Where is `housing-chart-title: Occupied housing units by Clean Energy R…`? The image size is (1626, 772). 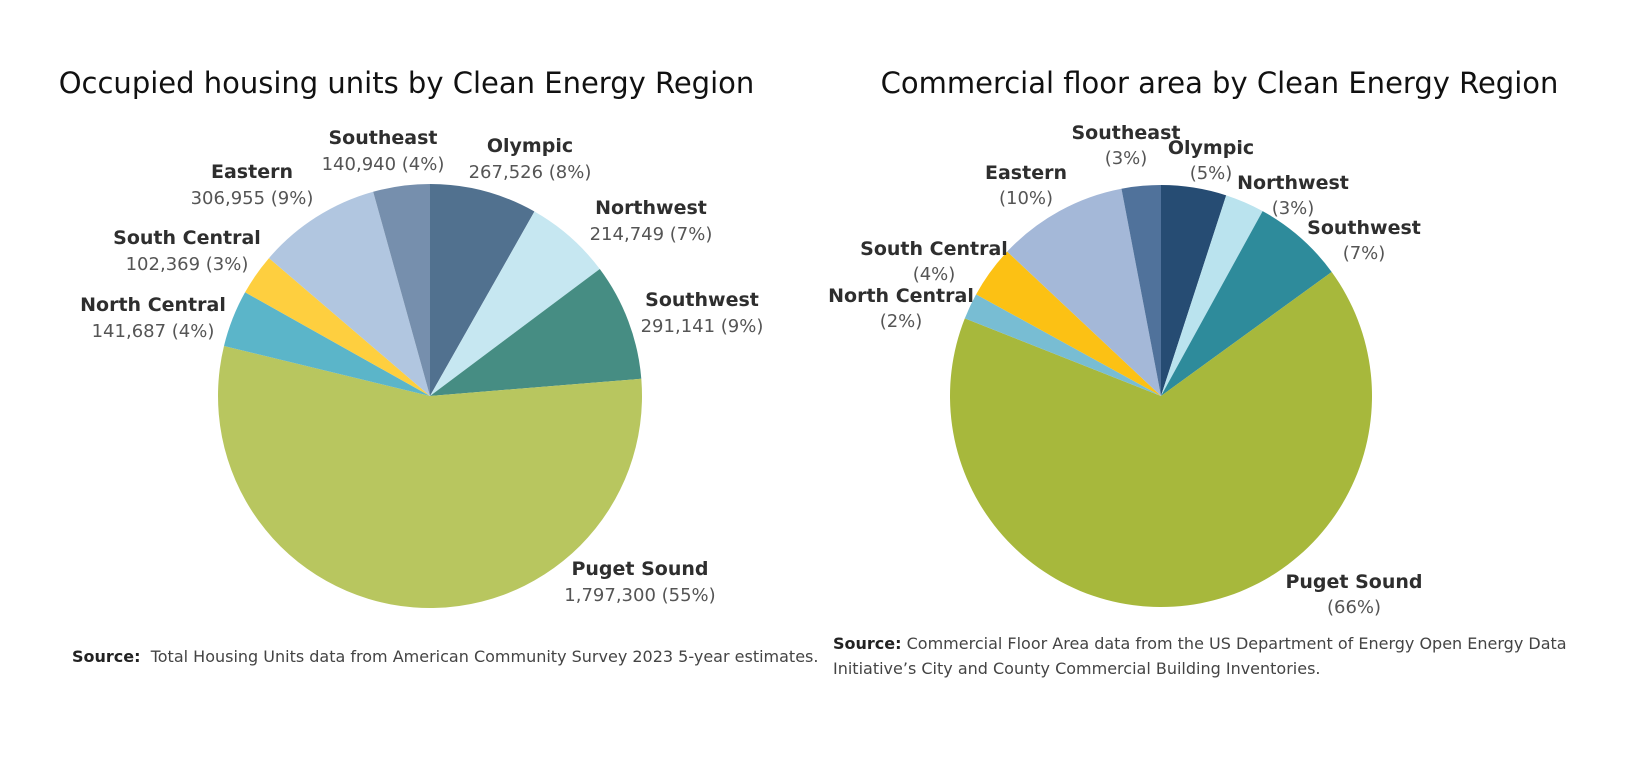 housing-chart-title: Occupied housing units by Clean Energy R… is located at coordinates (406, 83).